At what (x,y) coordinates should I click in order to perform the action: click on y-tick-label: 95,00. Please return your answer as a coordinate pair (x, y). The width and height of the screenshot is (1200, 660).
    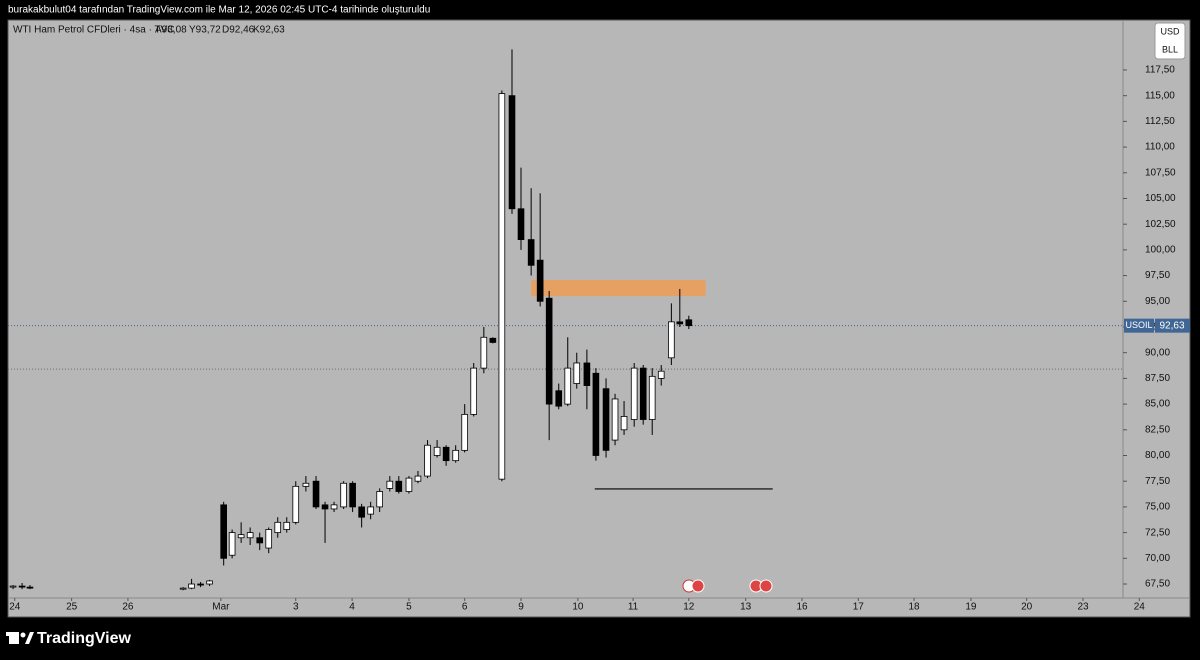
    Looking at the image, I should click on (1157, 301).